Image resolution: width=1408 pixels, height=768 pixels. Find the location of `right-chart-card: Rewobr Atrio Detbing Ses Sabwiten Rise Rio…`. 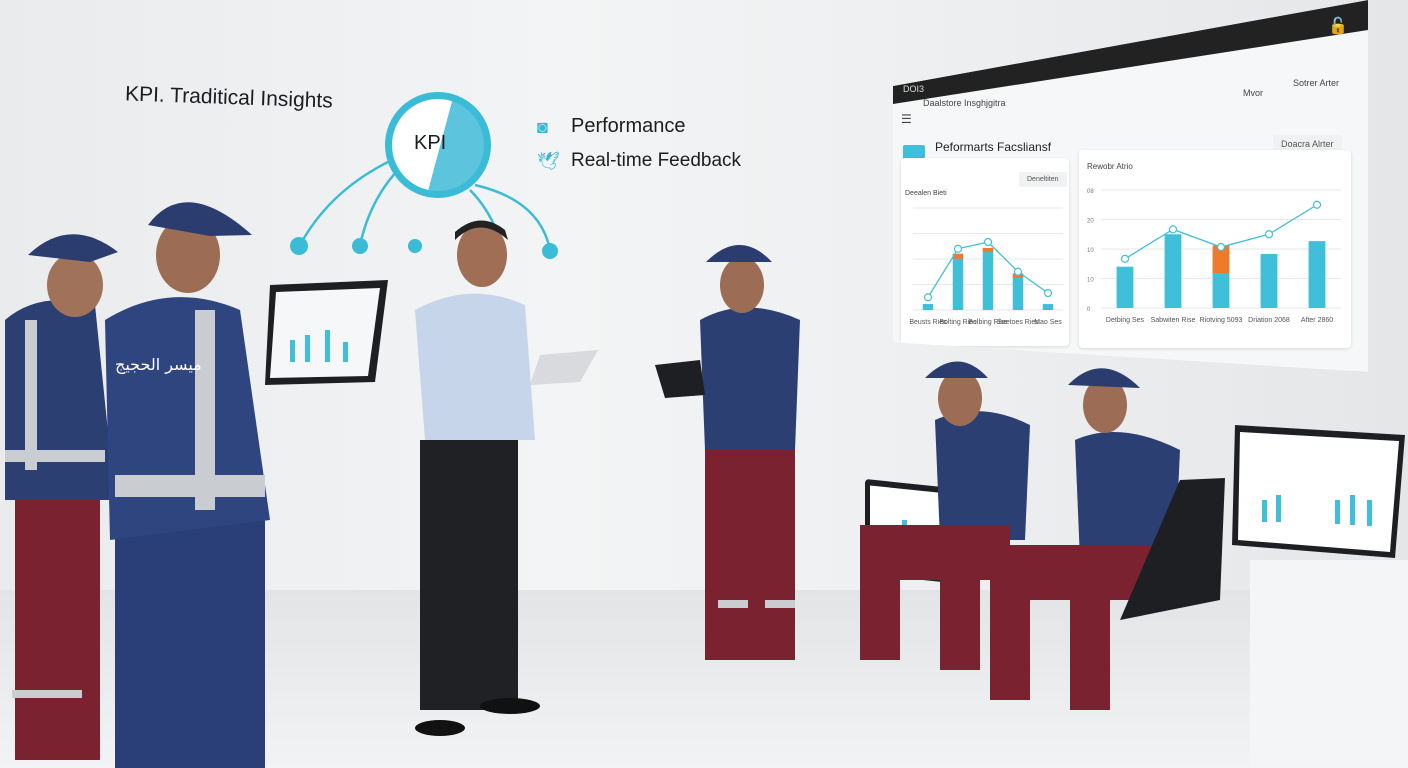

right-chart-card: Rewobr Atrio Detbing Ses Sabwiten Rise Rio… is located at coordinates (1215, 249).